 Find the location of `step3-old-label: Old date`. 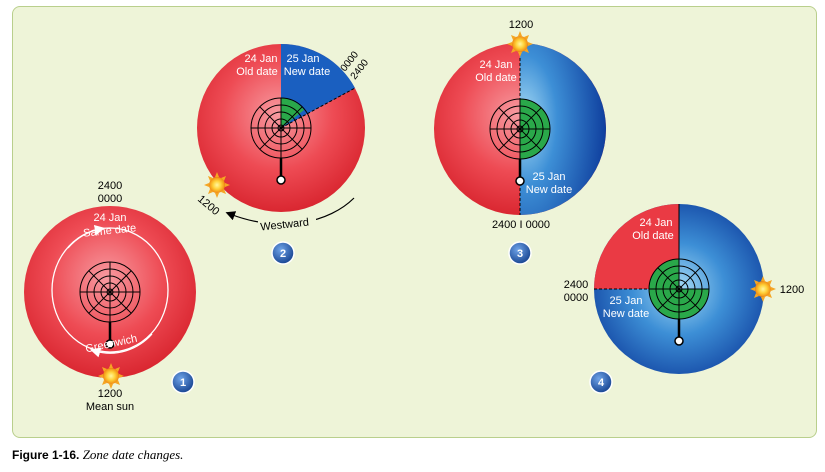

step3-old-label: Old date is located at coordinates (496, 78).